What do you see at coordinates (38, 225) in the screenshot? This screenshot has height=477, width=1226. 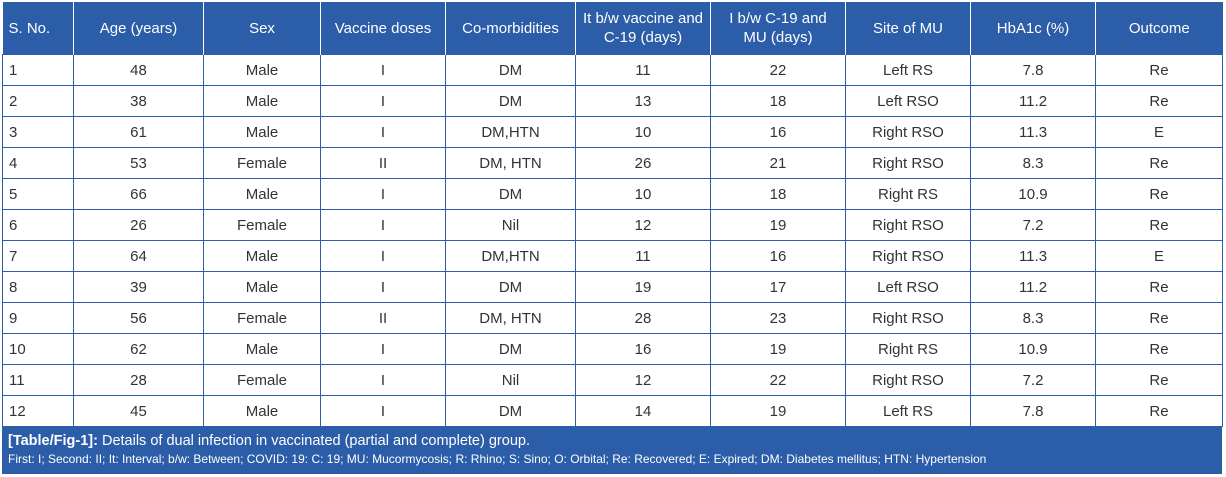 I see `table-cell: 6` at bounding box center [38, 225].